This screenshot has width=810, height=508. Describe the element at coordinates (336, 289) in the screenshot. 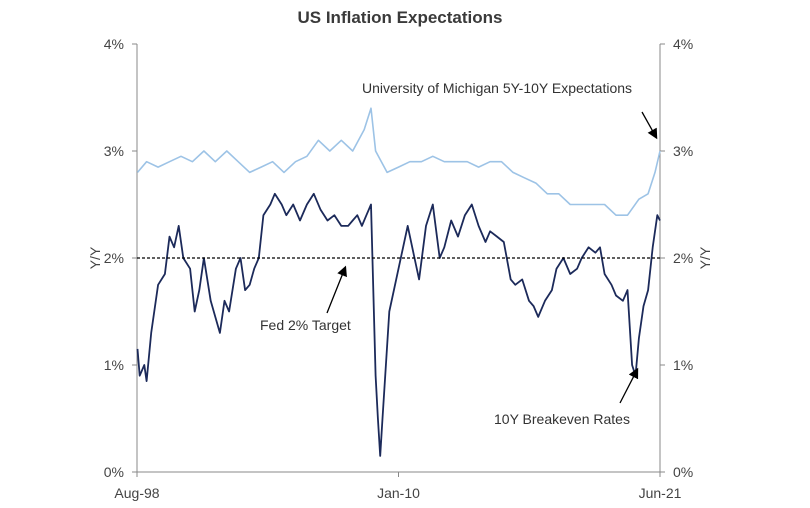

I see `arrow-fed-target` at that location.